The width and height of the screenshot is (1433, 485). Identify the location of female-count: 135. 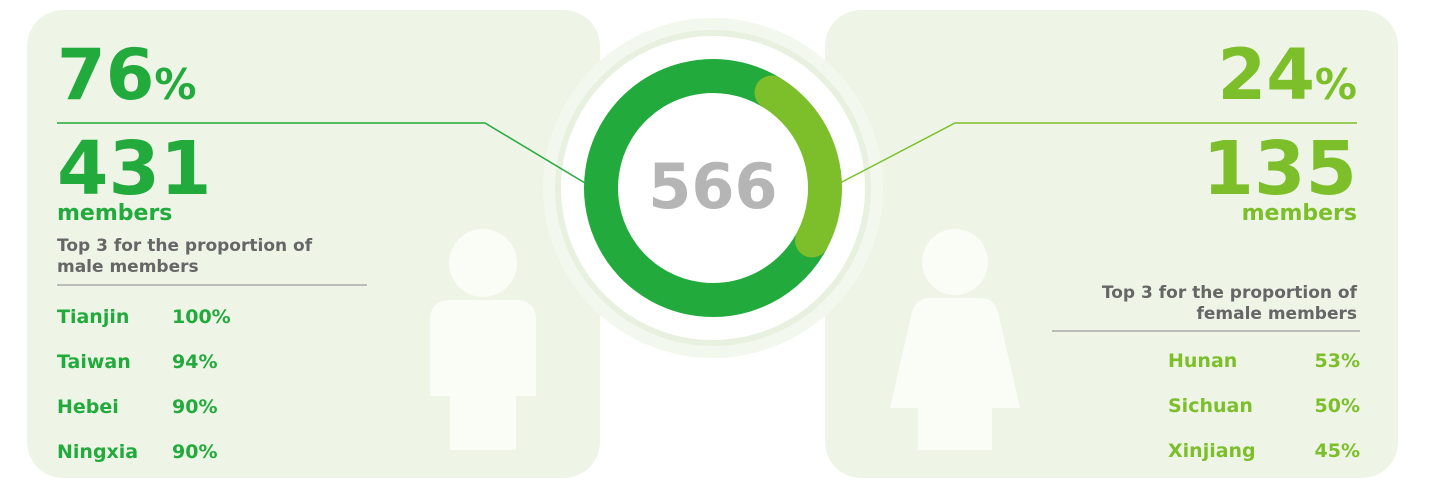
(1280, 169).